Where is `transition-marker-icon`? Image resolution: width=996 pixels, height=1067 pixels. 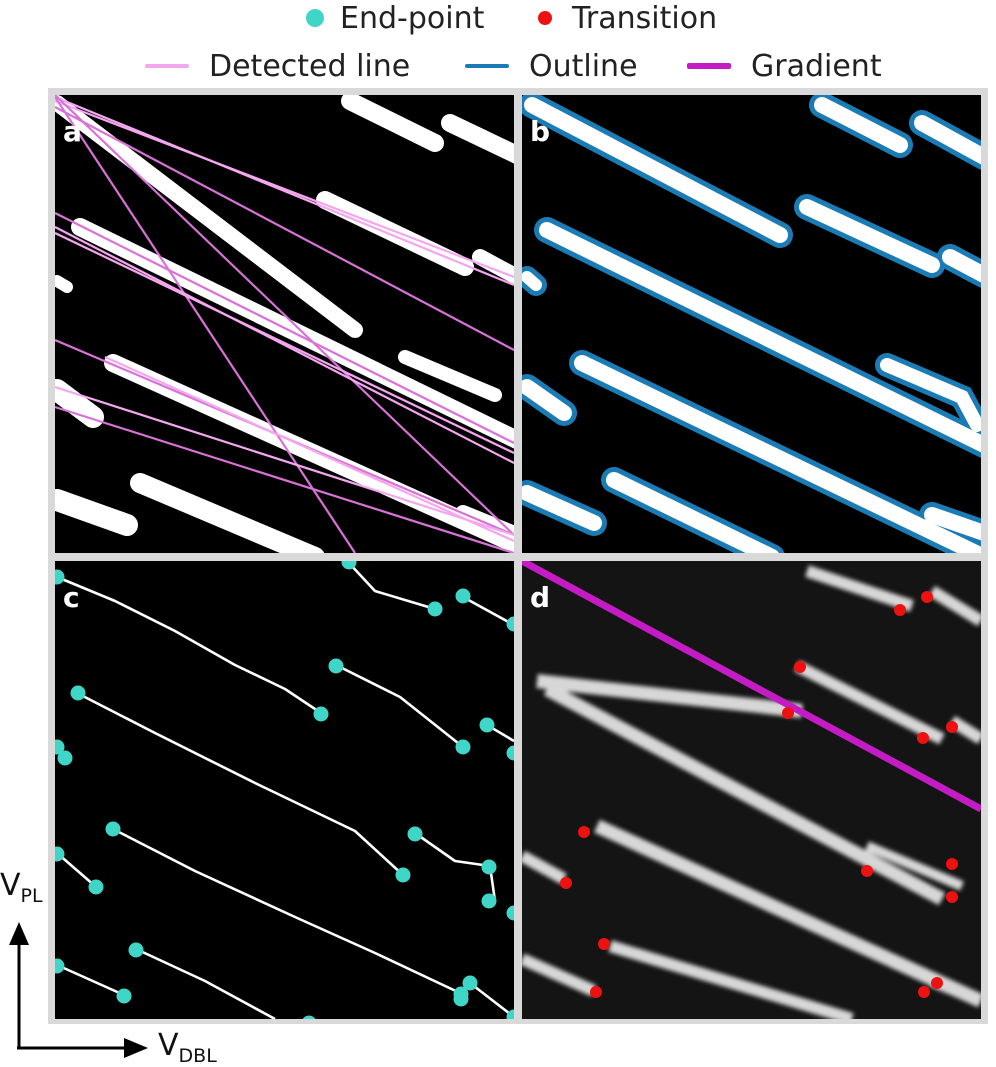
transition-marker-icon is located at coordinates (545, 18).